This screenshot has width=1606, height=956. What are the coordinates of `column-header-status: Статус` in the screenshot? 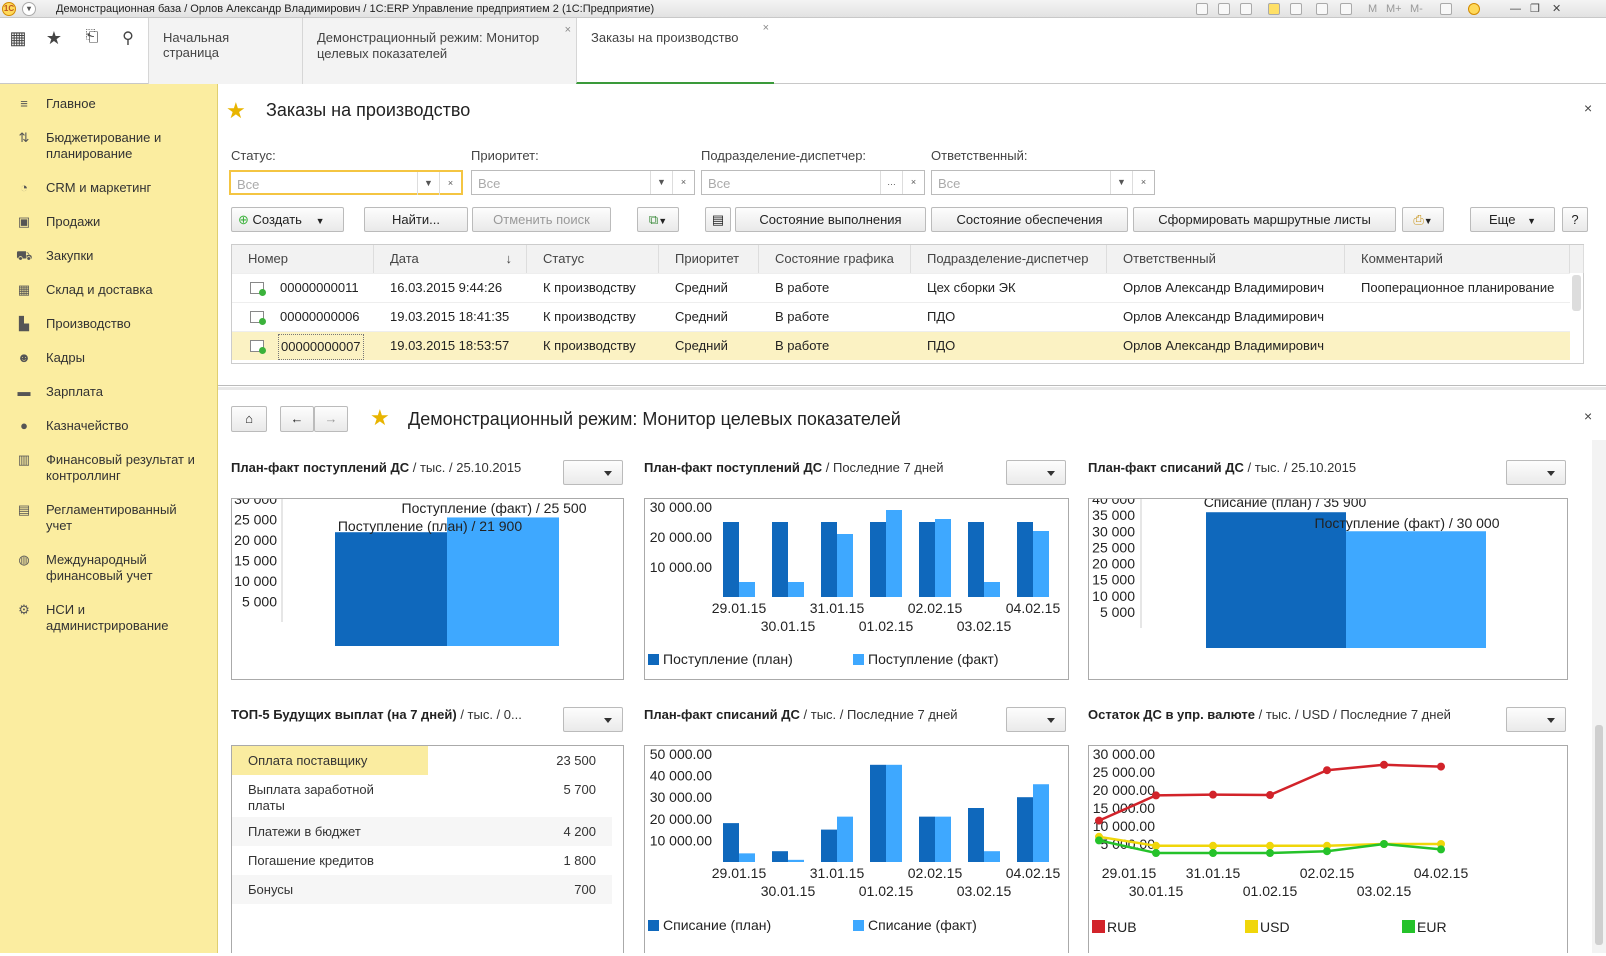 It's located at (593, 259).